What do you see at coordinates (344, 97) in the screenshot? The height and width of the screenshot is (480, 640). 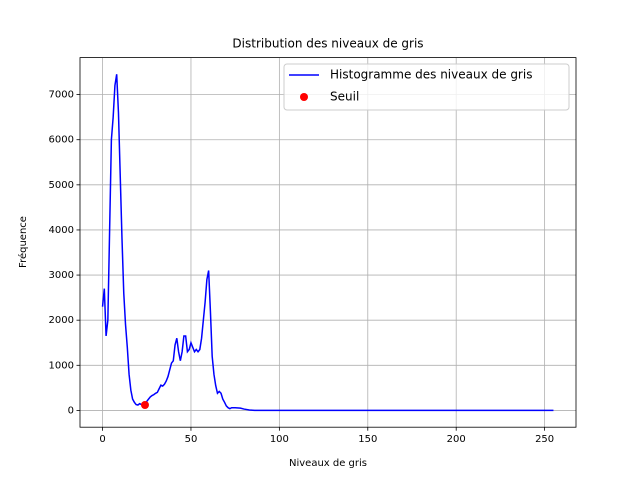 I see `legend-label: Seuil` at bounding box center [344, 97].